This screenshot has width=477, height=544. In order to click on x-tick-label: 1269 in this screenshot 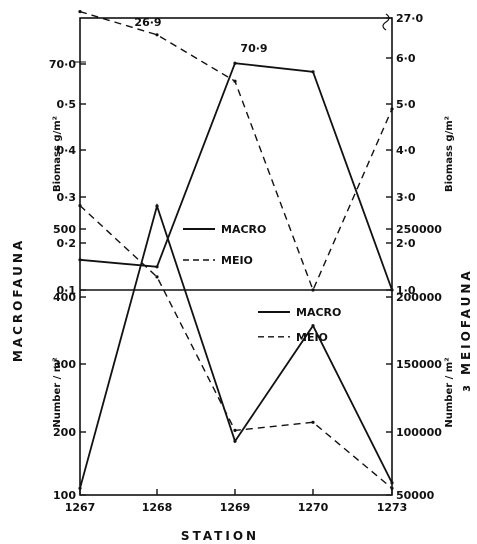, I will do `click(235, 507)`.